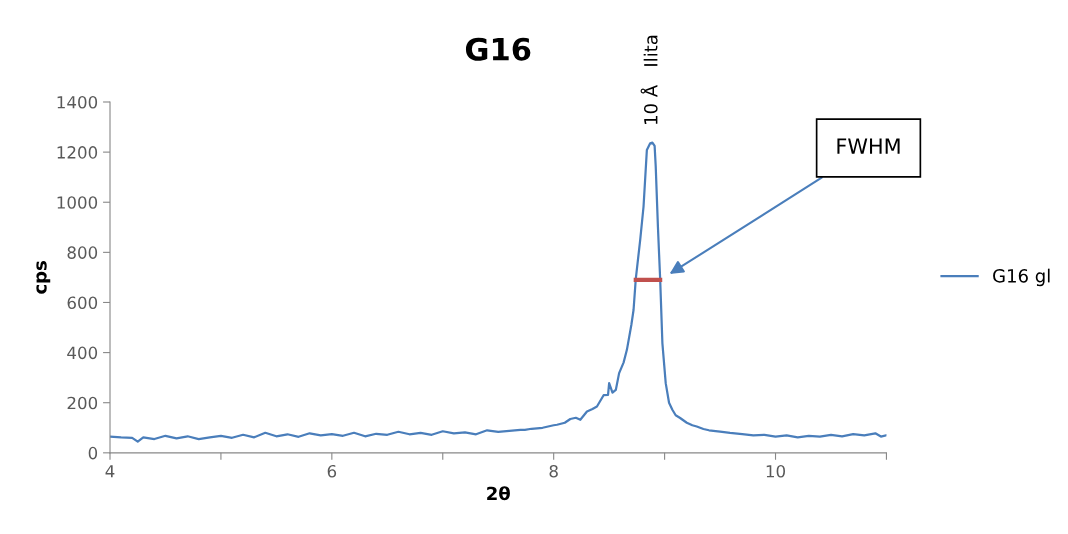 The image size is (1068, 534). Describe the element at coordinates (82, 252) in the screenshot. I see `y-tick-label: 800` at that location.